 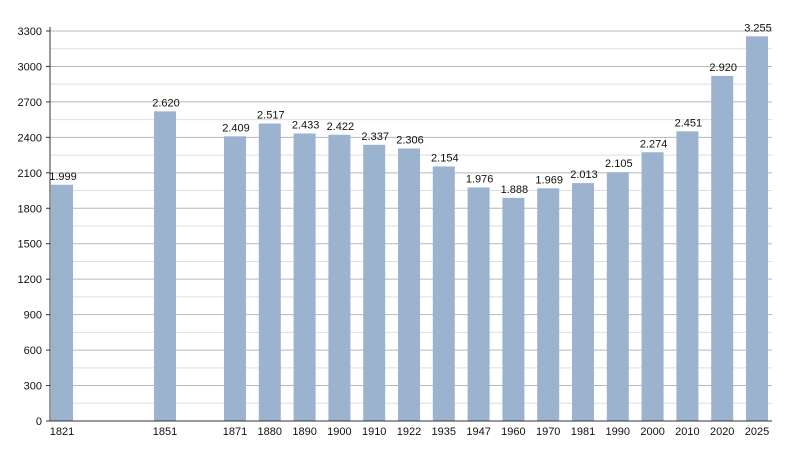 I want to click on y-tick-label: 2100, so click(x=30, y=174).